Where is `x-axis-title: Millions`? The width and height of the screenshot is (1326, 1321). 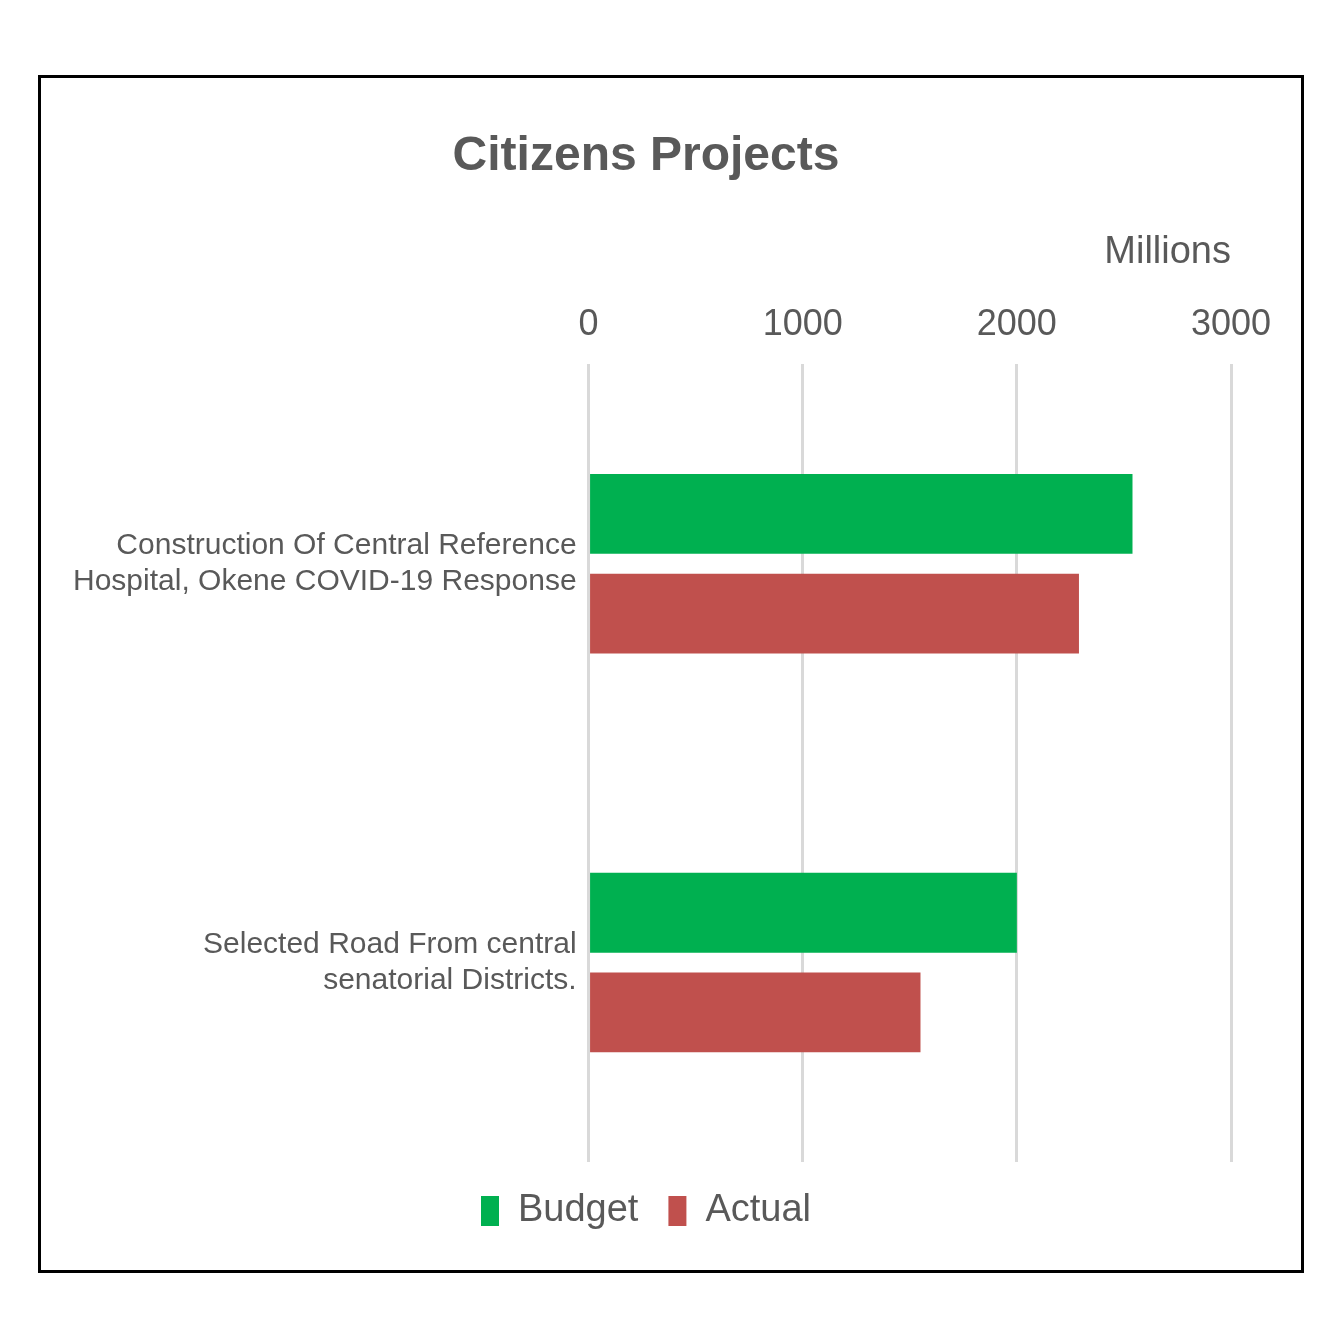
x-axis-title: Millions is located at coordinates (1167, 249).